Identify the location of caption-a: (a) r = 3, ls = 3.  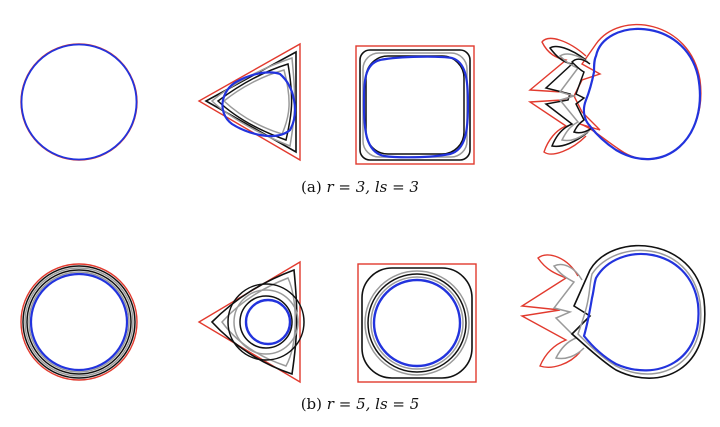
(360, 187).